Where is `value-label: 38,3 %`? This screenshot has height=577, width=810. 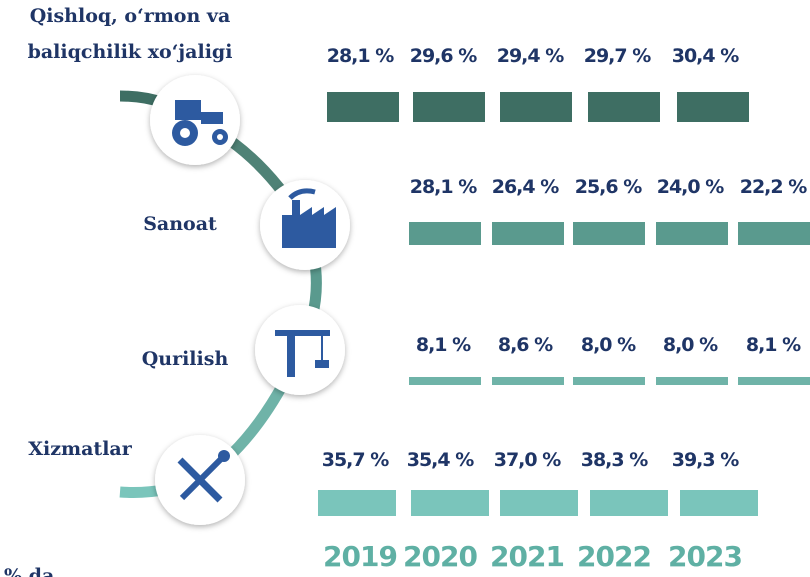
value-label: 38,3 % is located at coordinates (614, 460).